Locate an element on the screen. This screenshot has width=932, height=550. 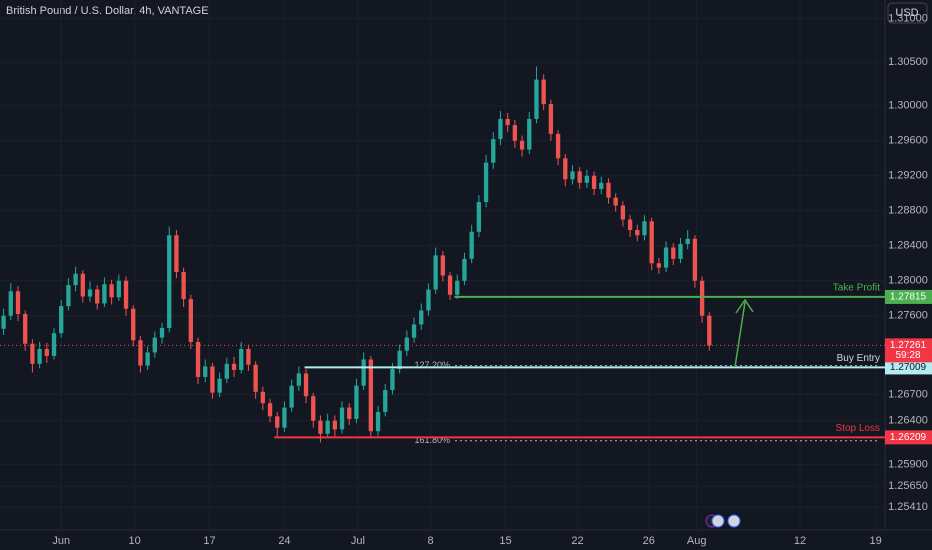
x-tick-label: 24 is located at coordinates (284, 541).